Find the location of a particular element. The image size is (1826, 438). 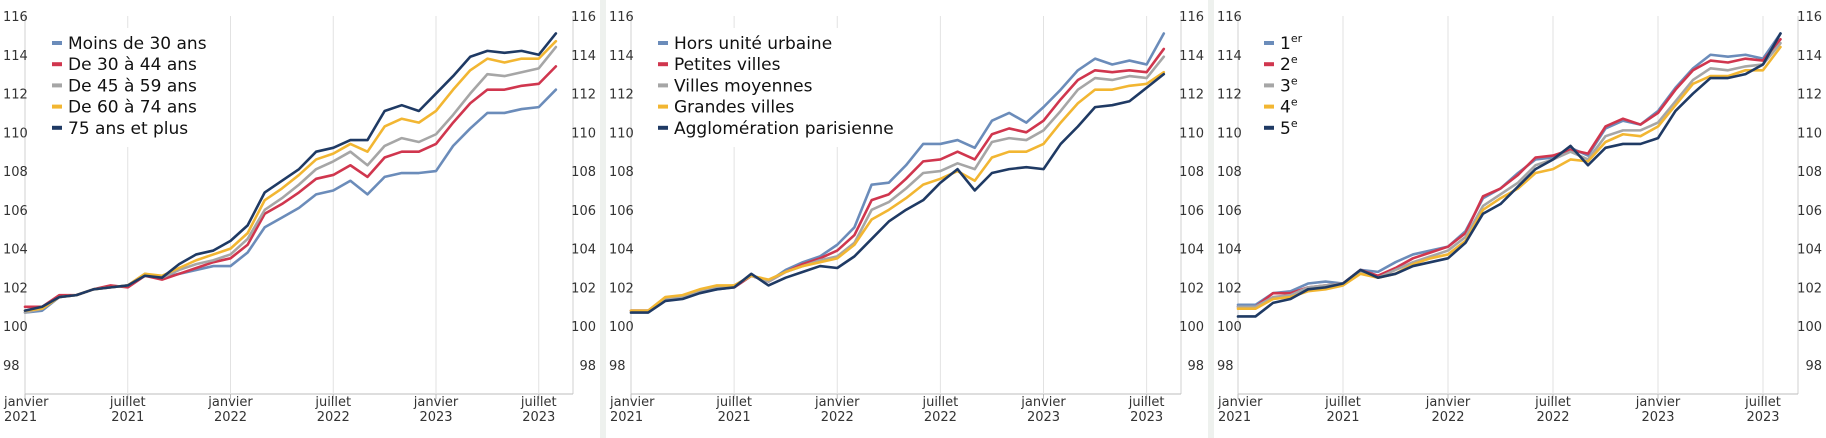

legend-label: Grandes villes is located at coordinates (734, 108).